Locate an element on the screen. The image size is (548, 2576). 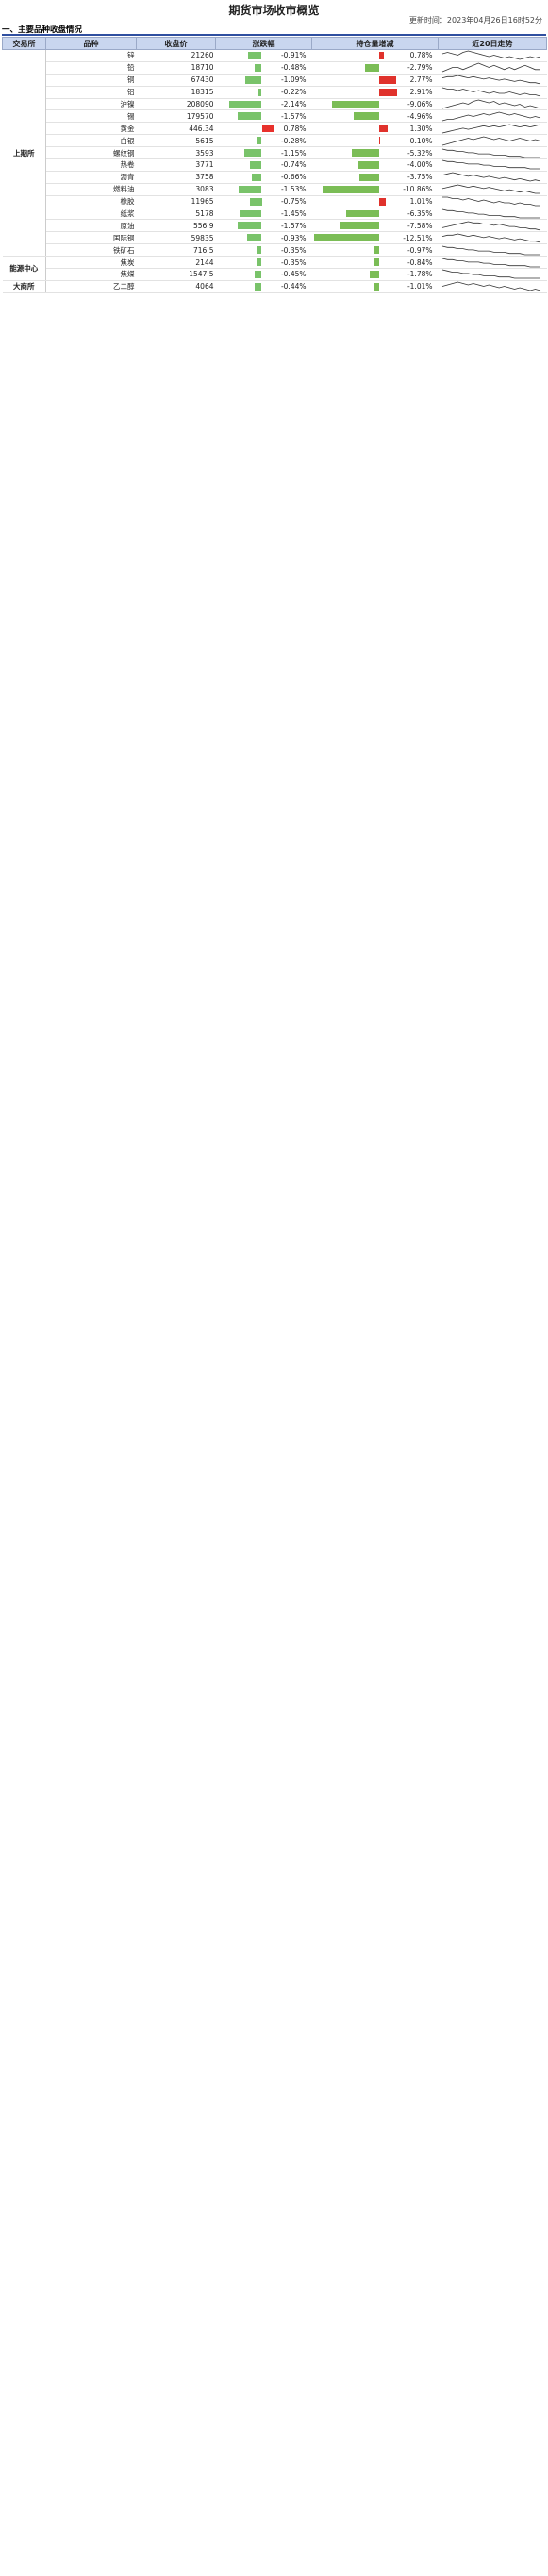
table-row: 锡 179570 -1.57% -4.96% is located at coordinates (275, 116).